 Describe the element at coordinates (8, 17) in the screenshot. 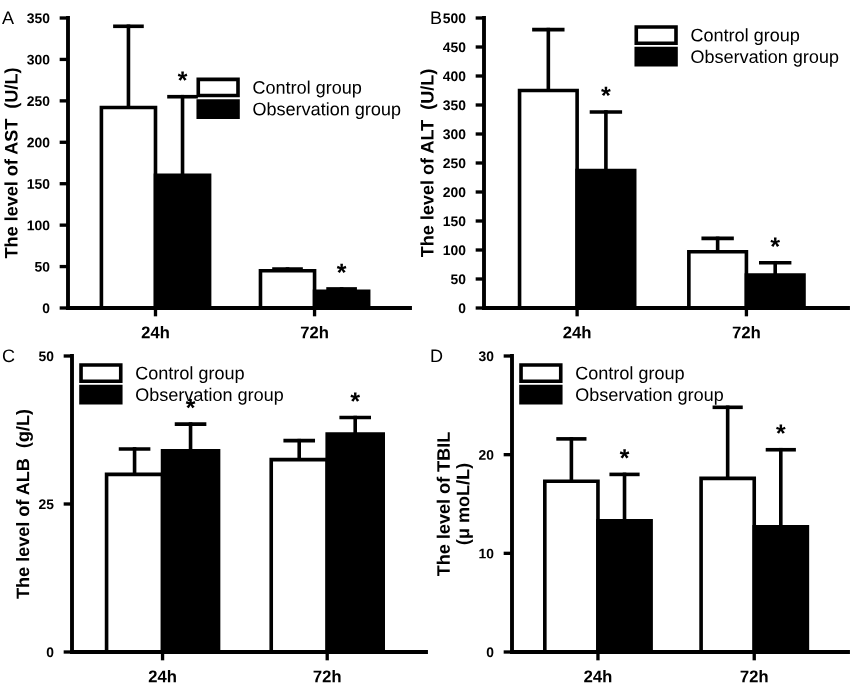

I see `text: A` at that location.